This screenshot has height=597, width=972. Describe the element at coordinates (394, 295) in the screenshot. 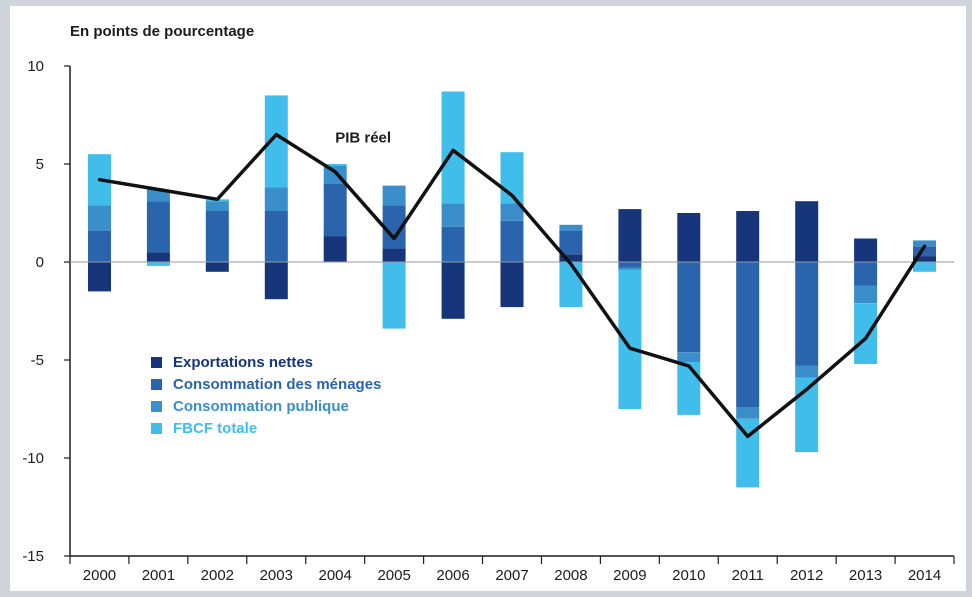

I see `bar-segment-2005-s3` at that location.